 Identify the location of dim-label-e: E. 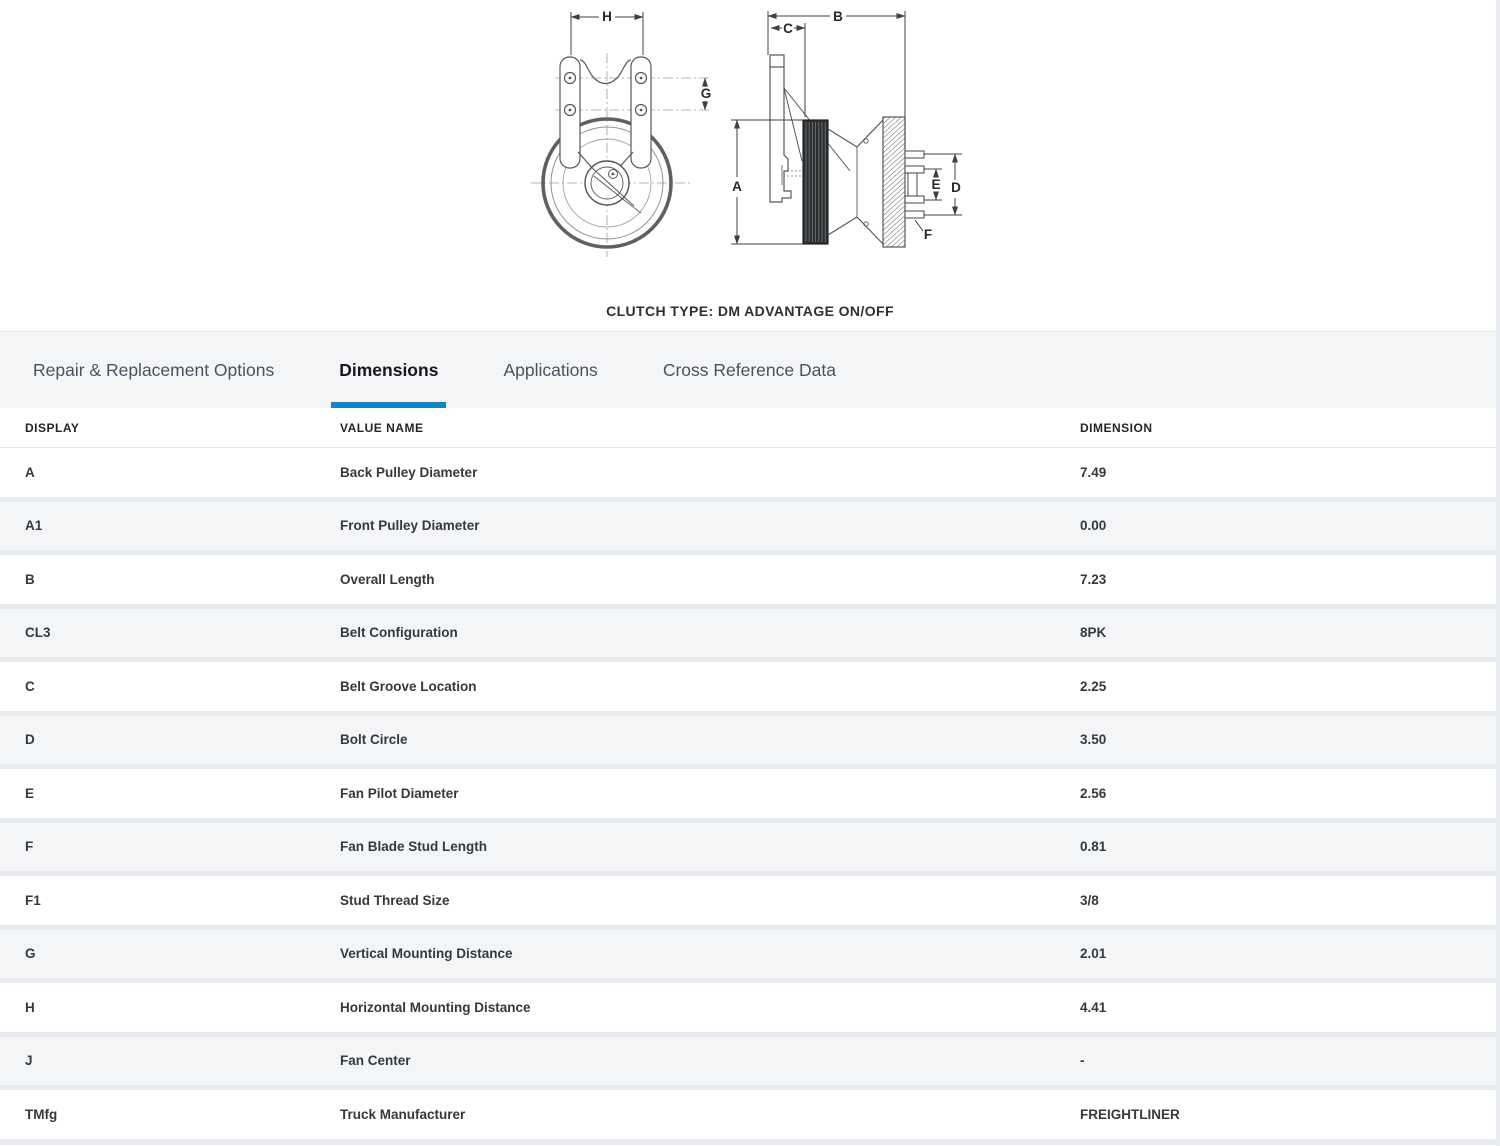
(935, 184).